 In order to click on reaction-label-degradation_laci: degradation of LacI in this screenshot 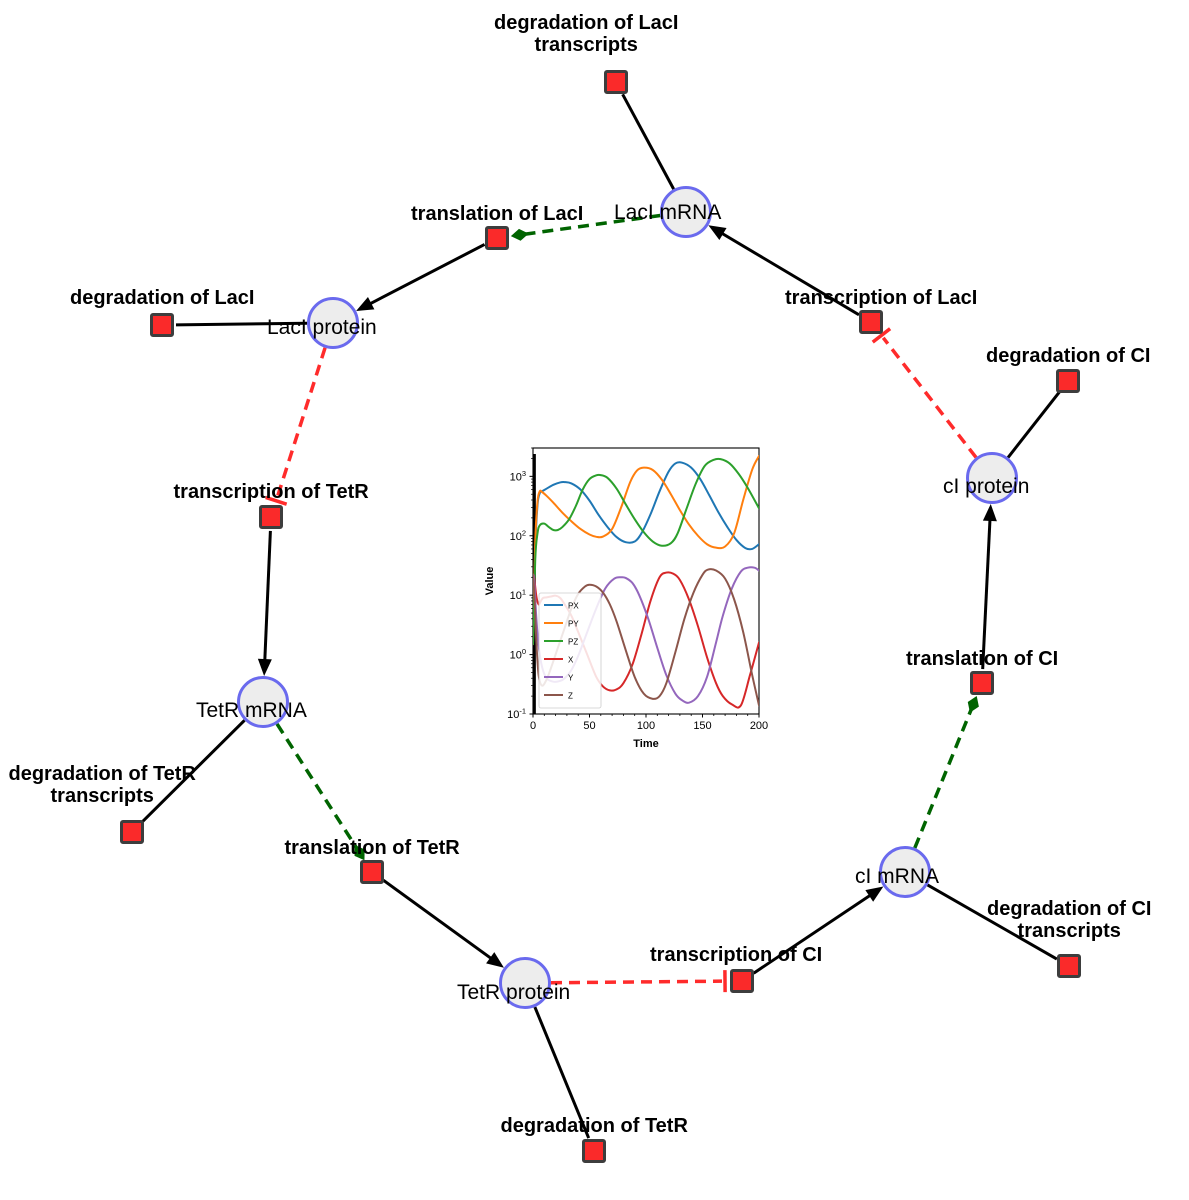, I will do `click(162, 298)`.